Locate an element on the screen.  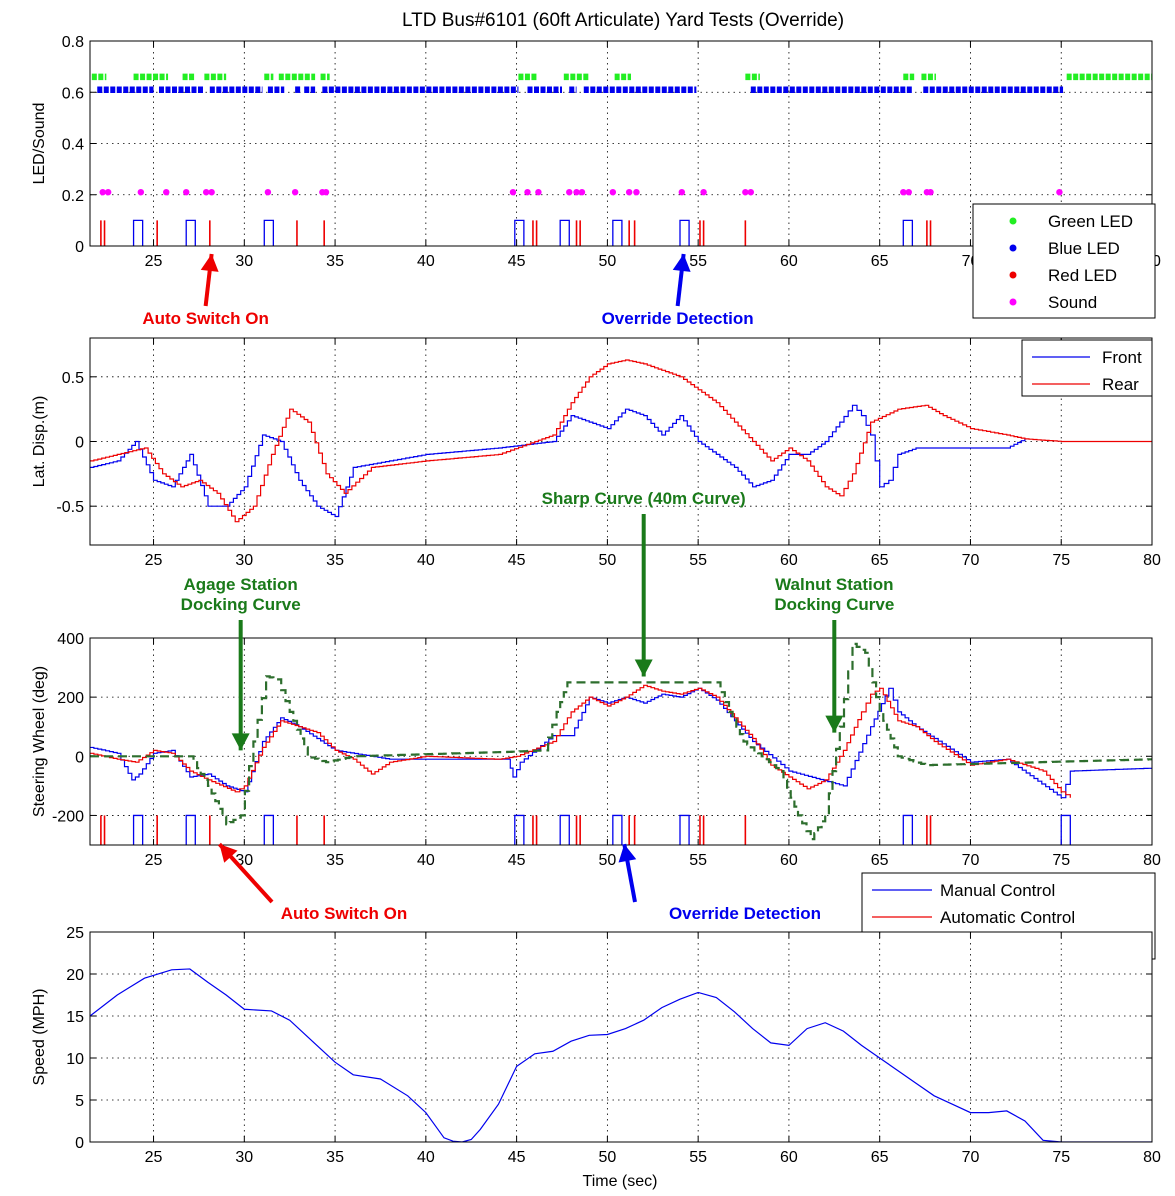
steer-ylabel: Steering Wheel (deg) is located at coordinates (39, 741).